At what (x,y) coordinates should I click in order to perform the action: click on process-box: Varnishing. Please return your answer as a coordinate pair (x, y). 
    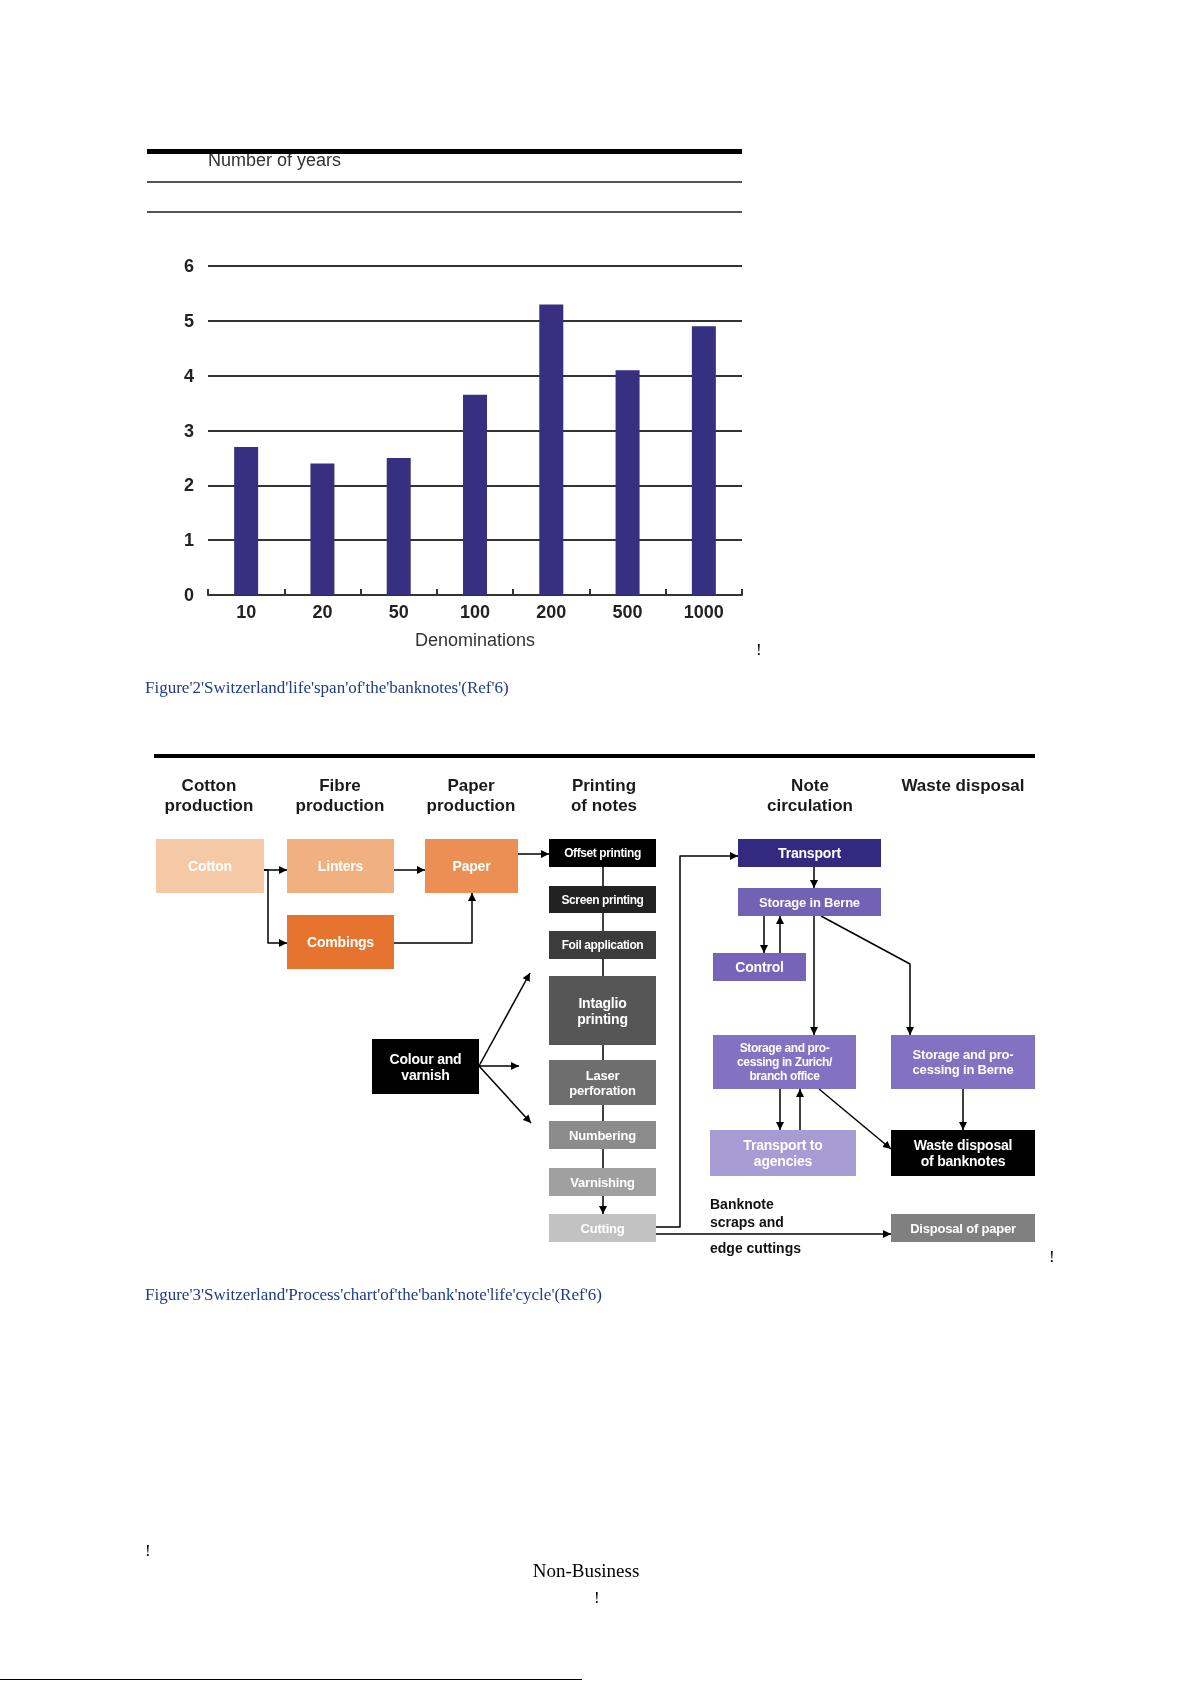
    Looking at the image, I should click on (602, 1182).